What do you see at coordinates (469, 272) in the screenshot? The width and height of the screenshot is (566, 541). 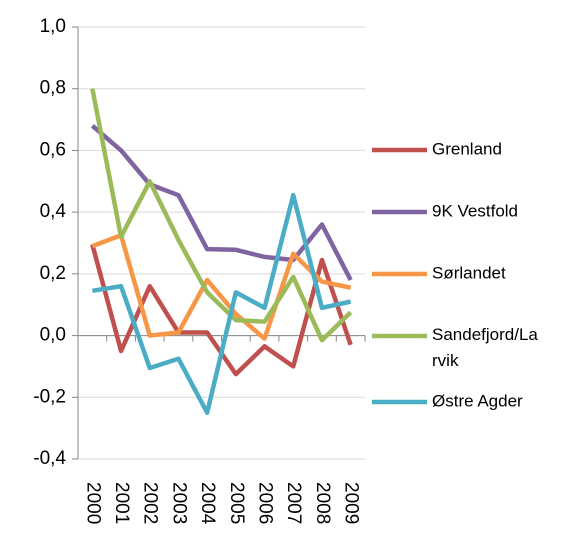 I see `legend-label: Sørlandet` at bounding box center [469, 272].